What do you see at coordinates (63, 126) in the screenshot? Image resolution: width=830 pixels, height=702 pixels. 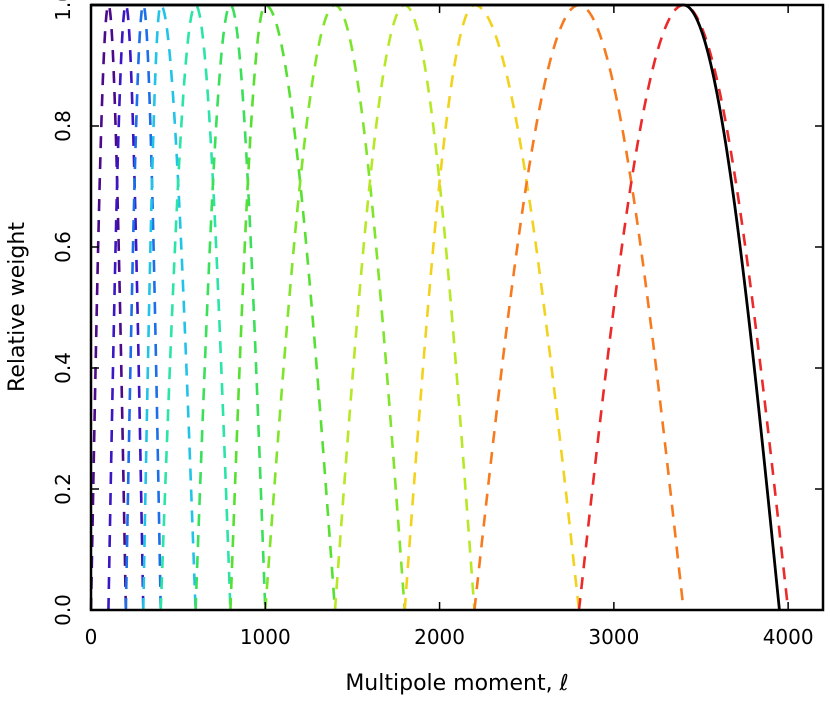 I see `y-tick-label-4: 0.8` at bounding box center [63, 126].